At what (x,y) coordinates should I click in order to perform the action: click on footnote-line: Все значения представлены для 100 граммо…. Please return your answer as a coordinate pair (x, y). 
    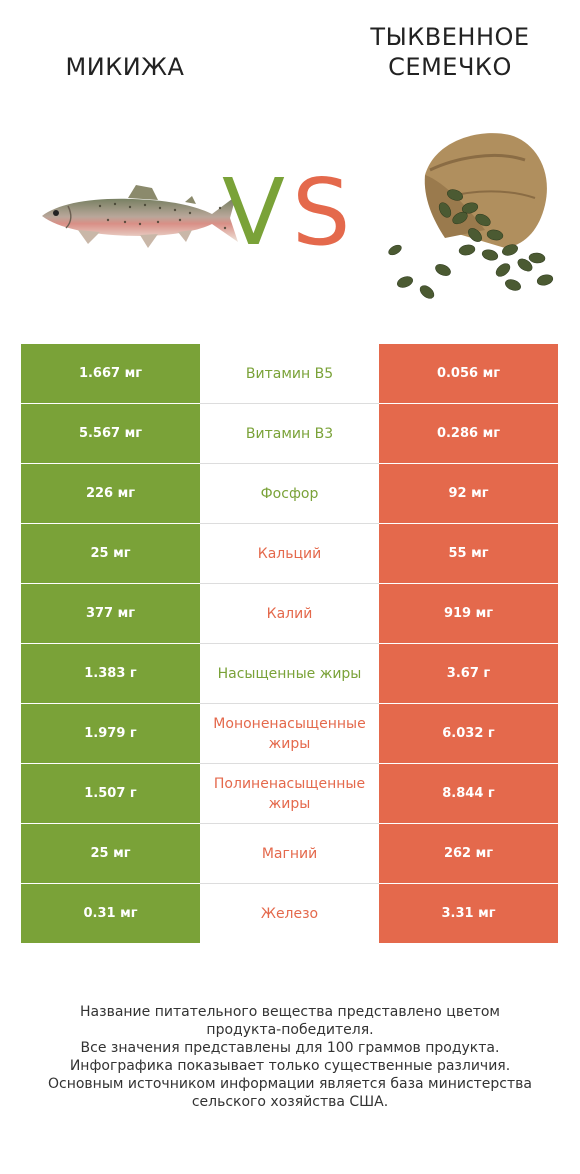
    Looking at the image, I should click on (290, 1048).